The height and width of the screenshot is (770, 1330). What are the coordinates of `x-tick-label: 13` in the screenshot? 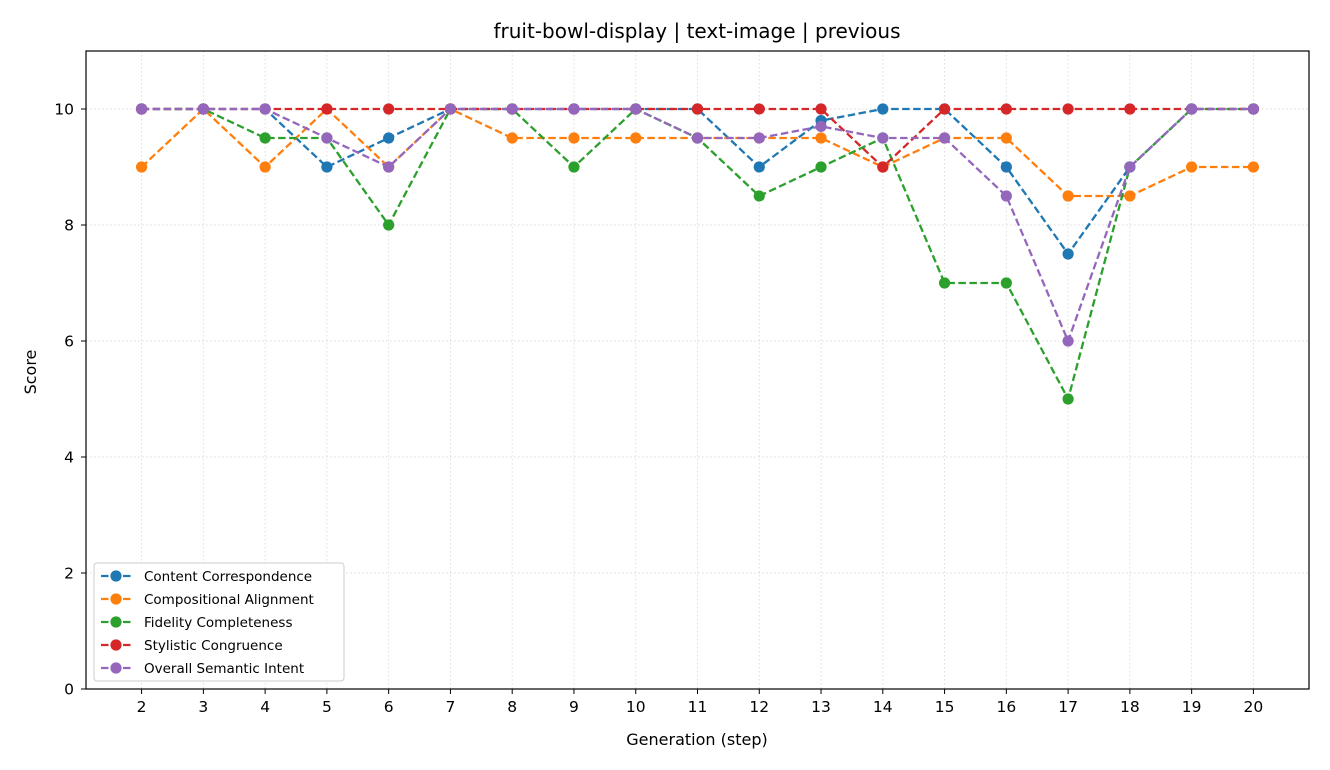 It's located at (821, 707).